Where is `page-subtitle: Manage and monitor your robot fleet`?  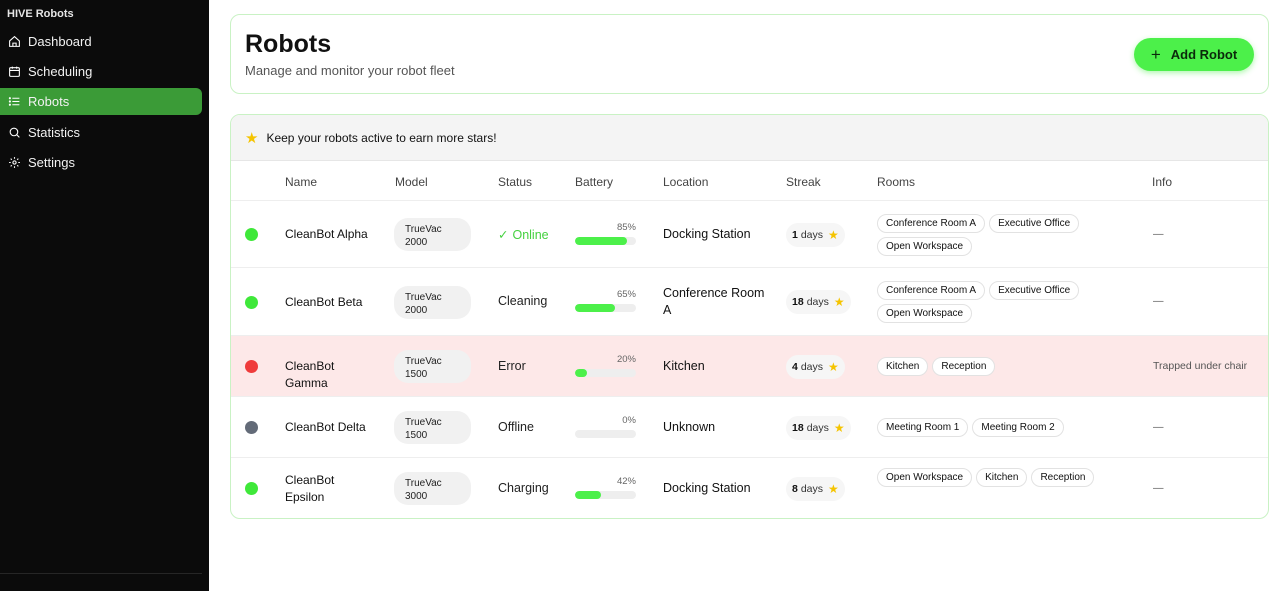
page-subtitle: Manage and monitor your robot fleet is located at coordinates (350, 70).